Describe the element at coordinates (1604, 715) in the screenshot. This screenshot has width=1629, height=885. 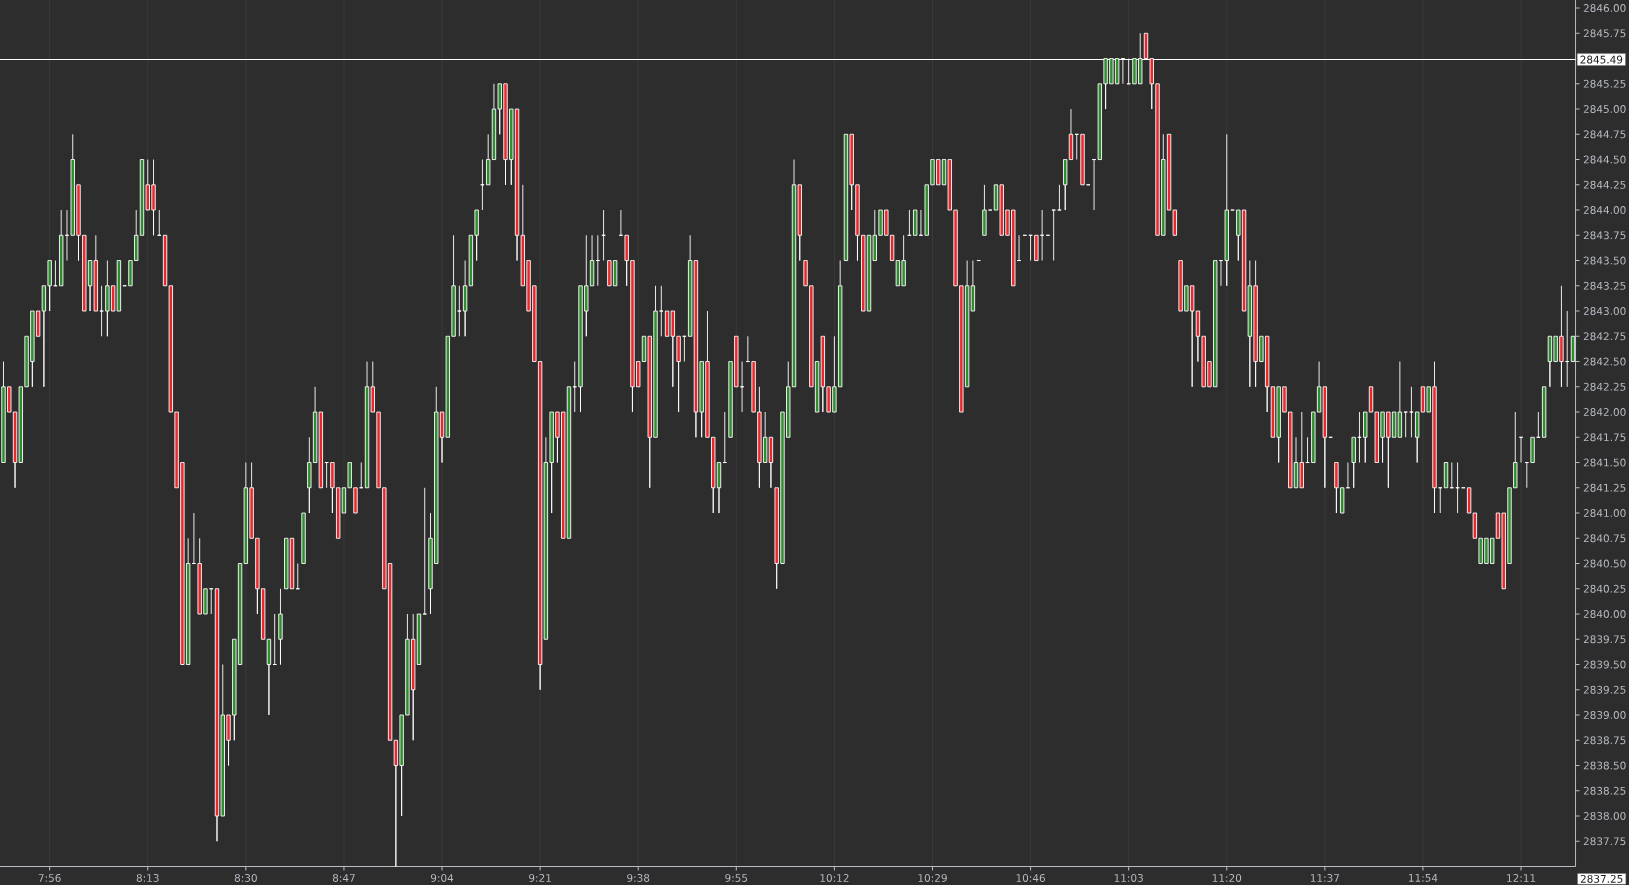
I see `y-tick-label: 2839.00` at that location.